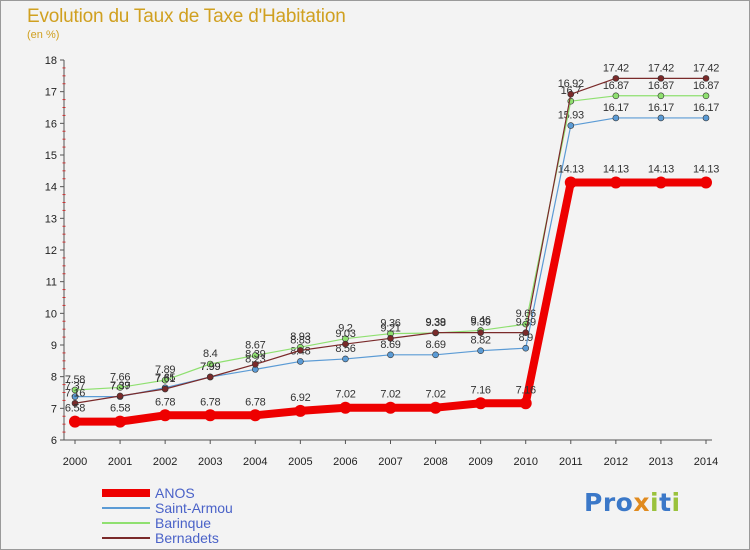 This screenshot has width=750, height=550. What do you see at coordinates (390, 328) in the screenshot?
I see `data-label-bernadets: 9.21` at bounding box center [390, 328].